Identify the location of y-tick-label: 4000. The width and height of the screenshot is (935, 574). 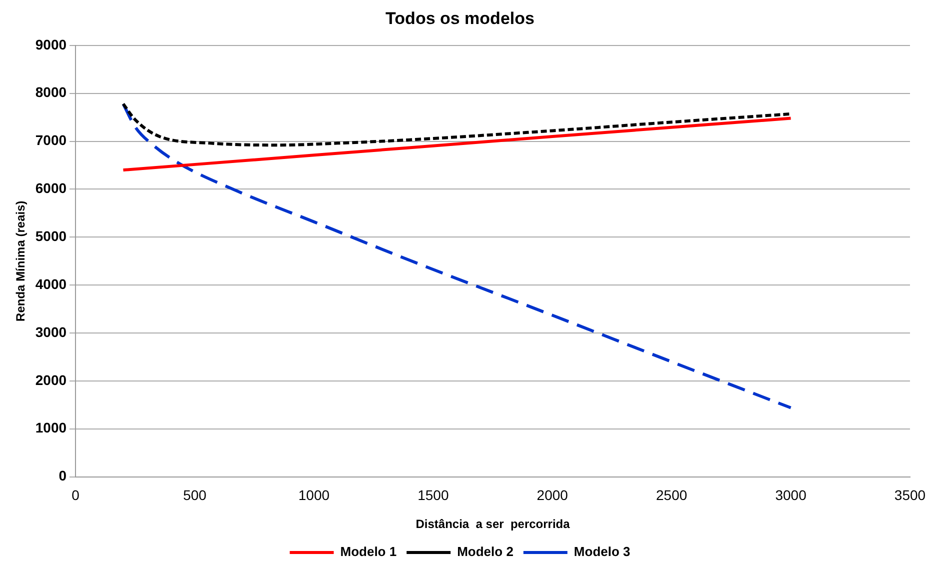
(51, 284).